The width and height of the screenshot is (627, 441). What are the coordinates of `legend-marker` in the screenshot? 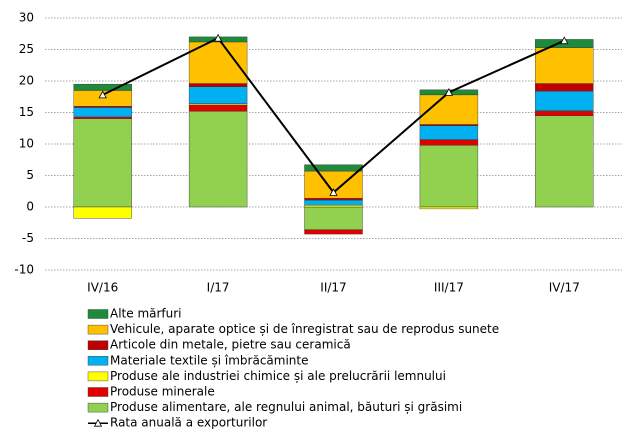 It's located at (98, 422).